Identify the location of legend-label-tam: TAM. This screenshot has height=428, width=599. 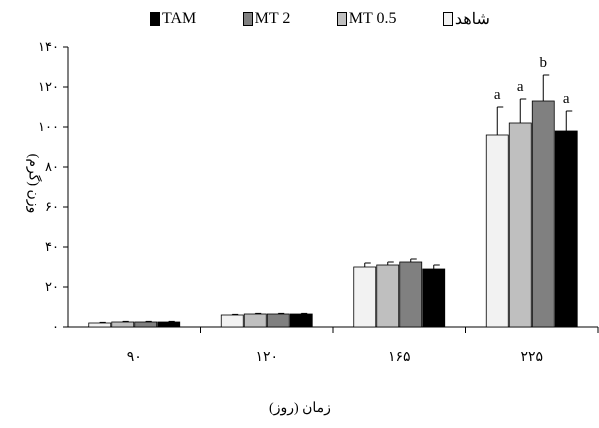
(179, 18).